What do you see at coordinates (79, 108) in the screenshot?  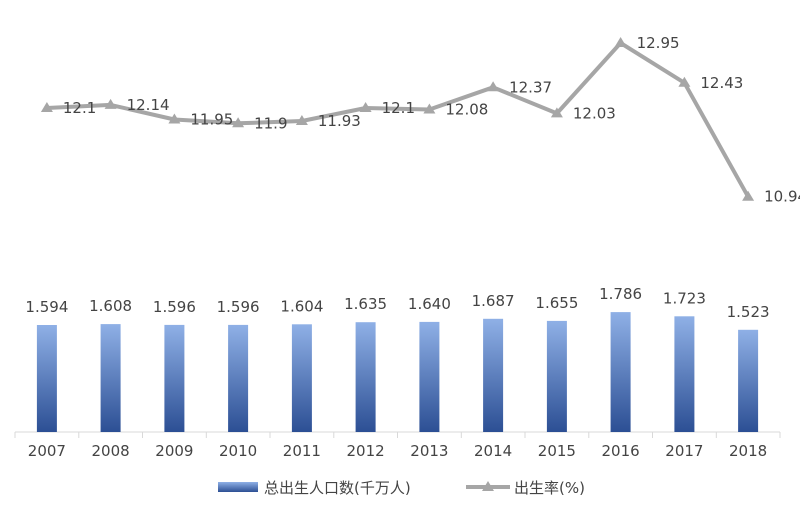 I see `line-label-2007: 12.1` at bounding box center [79, 108].